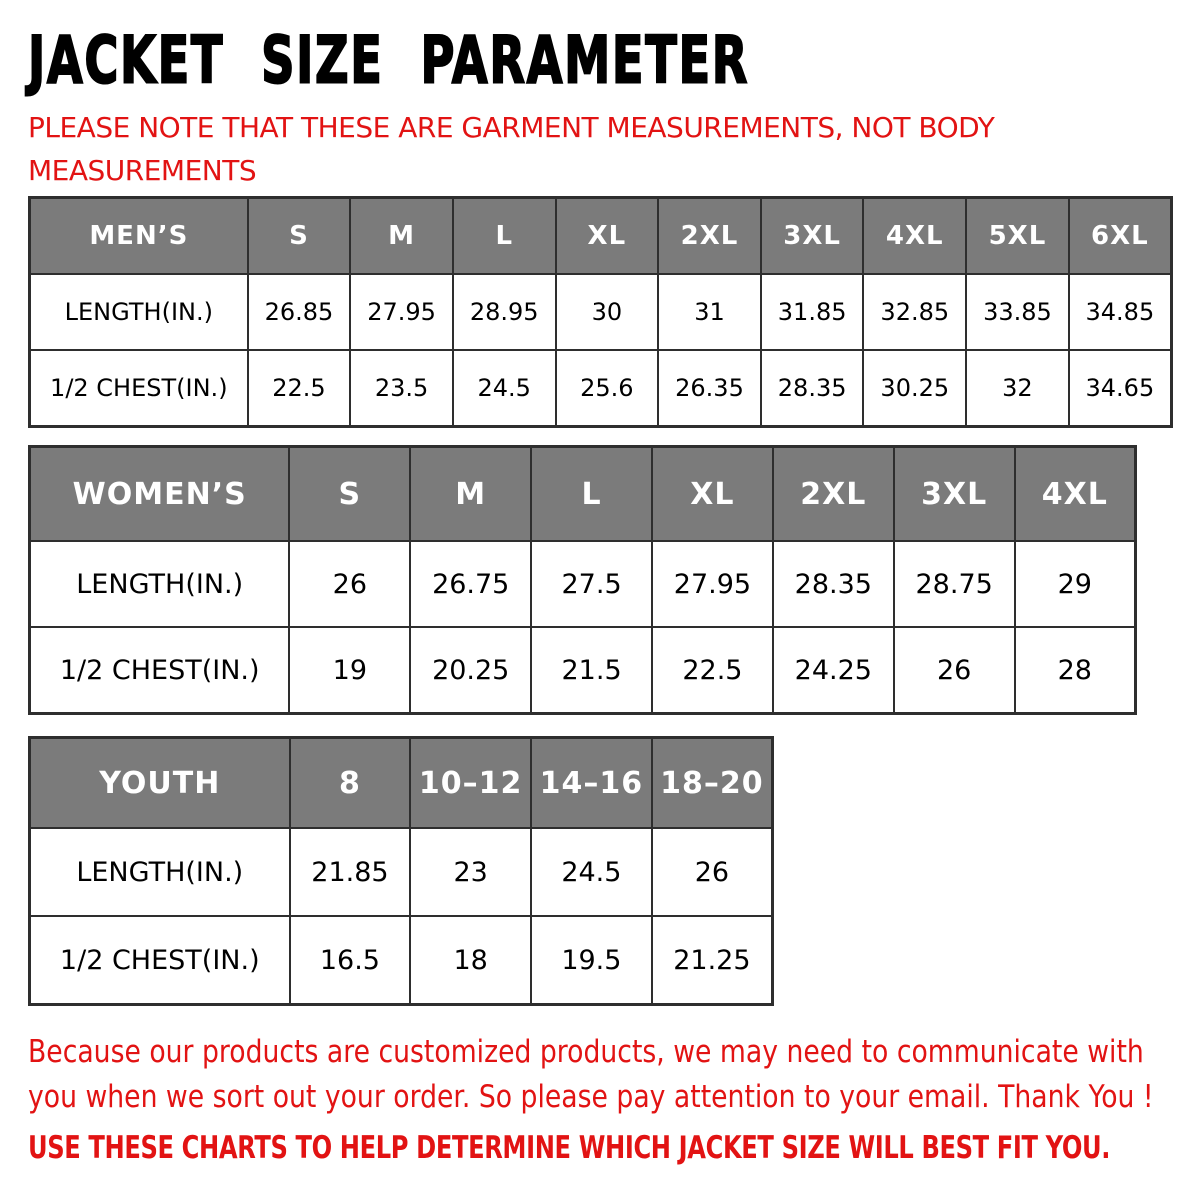 This screenshot has height=1200, width=1200. What do you see at coordinates (591, 960) in the screenshot?
I see `measure-value-cell: 19.5` at bounding box center [591, 960].